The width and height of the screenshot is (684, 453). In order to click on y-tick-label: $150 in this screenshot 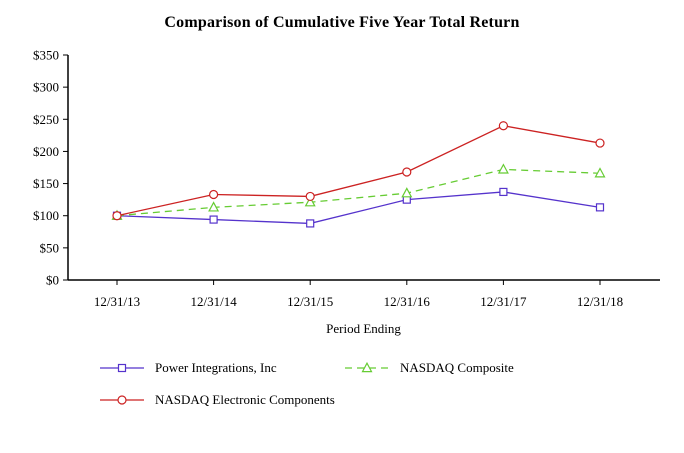, I will do `click(46, 183)`.